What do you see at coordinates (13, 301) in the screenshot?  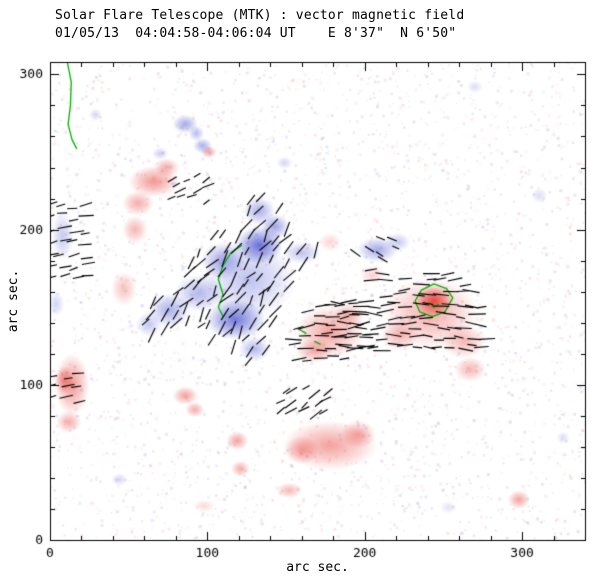 I see `y-axis-label: arc sec.` at bounding box center [13, 301].